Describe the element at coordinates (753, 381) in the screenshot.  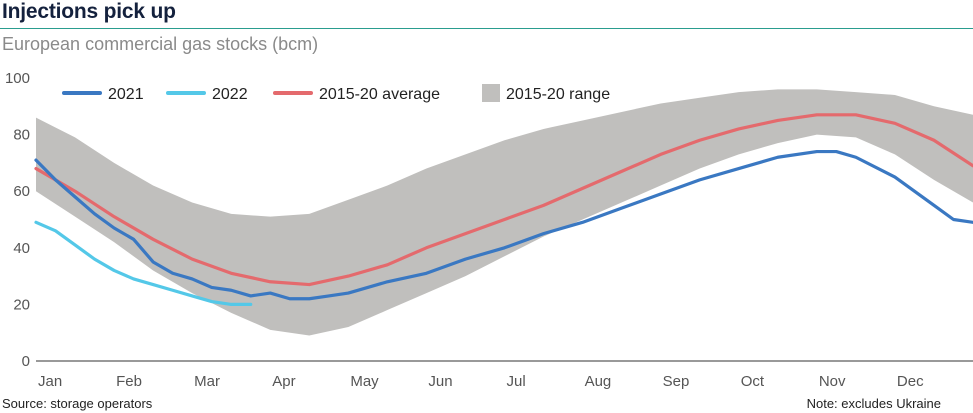
I see `x-tick-label: Oct` at that location.